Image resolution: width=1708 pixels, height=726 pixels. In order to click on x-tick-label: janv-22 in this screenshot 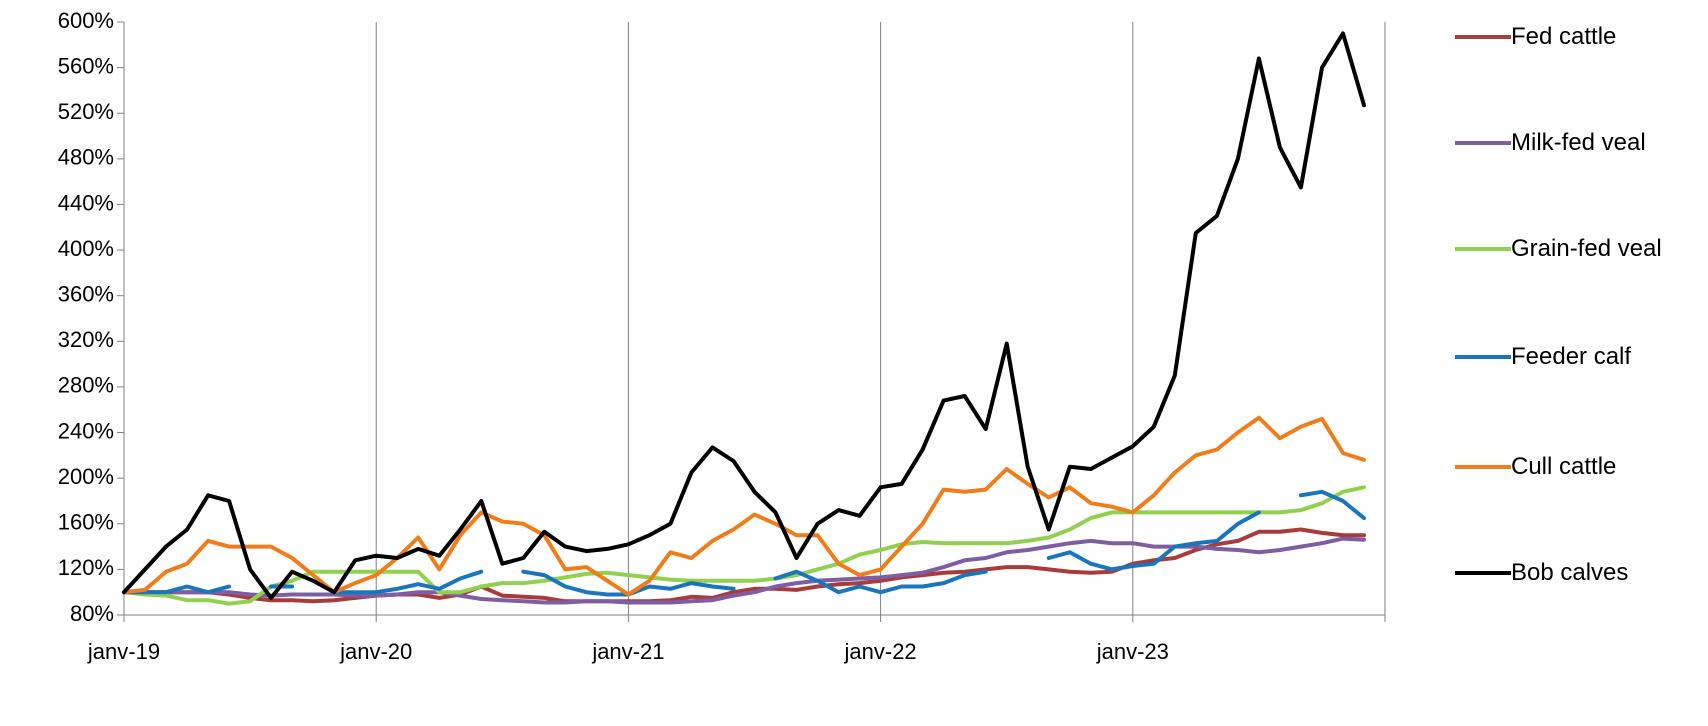, I will do `click(880, 651)`.